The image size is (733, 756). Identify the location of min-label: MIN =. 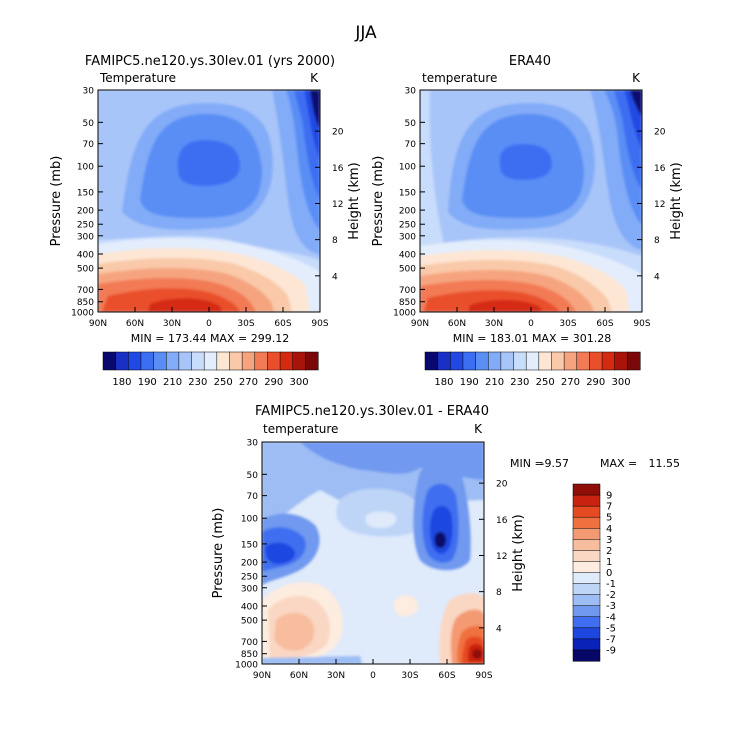
(527, 463).